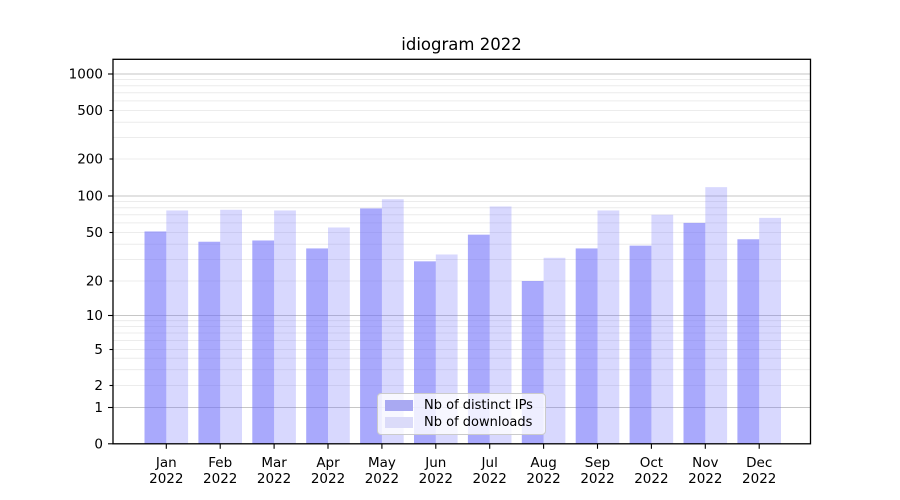 The height and width of the screenshot is (500, 900). Describe the element at coordinates (478, 405) in the screenshot. I see `legend-label-distinct-ips: Nb of distinct IPs` at that location.